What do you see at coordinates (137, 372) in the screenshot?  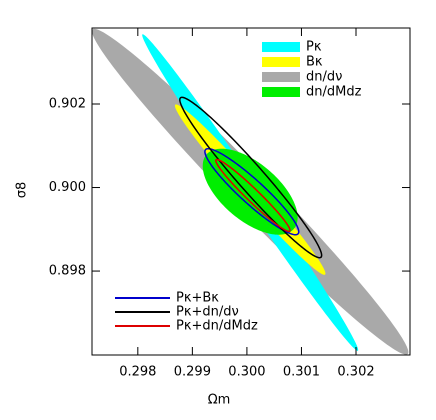 I see `x-tick-label: 0.298` at bounding box center [137, 372].